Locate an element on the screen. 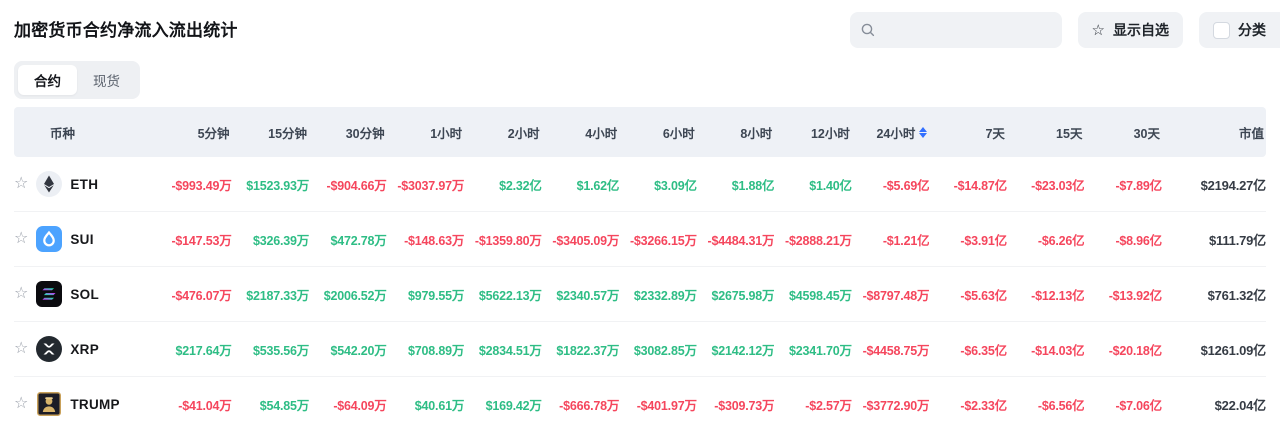 The image size is (1280, 429). search-box is located at coordinates (955, 30).